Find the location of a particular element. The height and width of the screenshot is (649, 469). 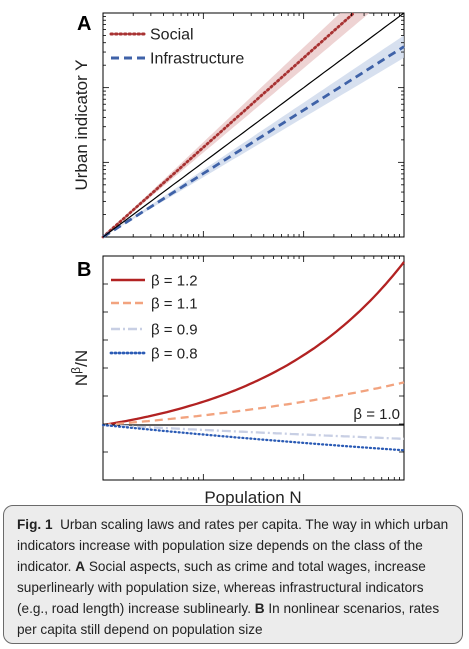

legend-infrastructure-label: Infrastructure is located at coordinates (197, 59).